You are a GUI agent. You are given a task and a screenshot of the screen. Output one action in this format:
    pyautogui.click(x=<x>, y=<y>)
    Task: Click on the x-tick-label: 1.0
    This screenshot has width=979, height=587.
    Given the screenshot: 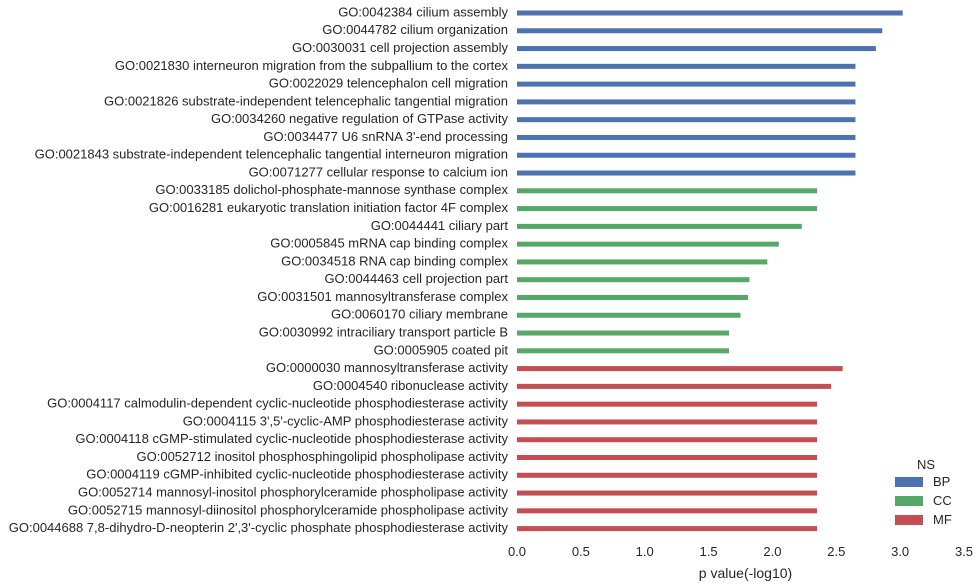 What is the action you would take?
    pyautogui.click(x=645, y=551)
    